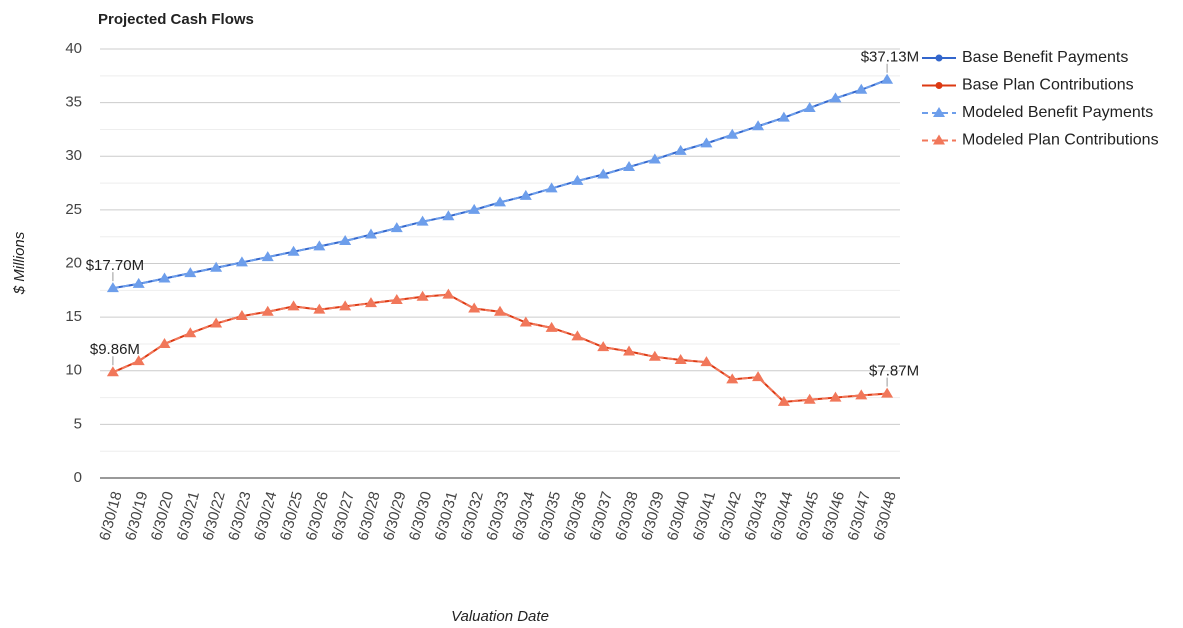  What do you see at coordinates (73, 370) in the screenshot?
I see `y-tick-label: 10` at bounding box center [73, 370].